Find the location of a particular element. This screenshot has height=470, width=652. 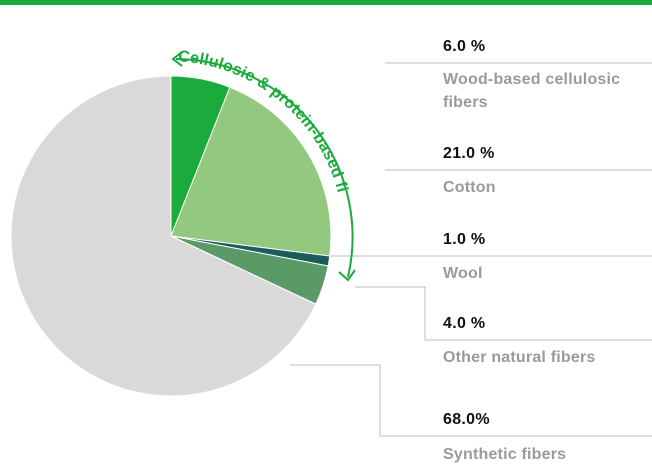

annotation-arrow-start-icon is located at coordinates (177, 59).